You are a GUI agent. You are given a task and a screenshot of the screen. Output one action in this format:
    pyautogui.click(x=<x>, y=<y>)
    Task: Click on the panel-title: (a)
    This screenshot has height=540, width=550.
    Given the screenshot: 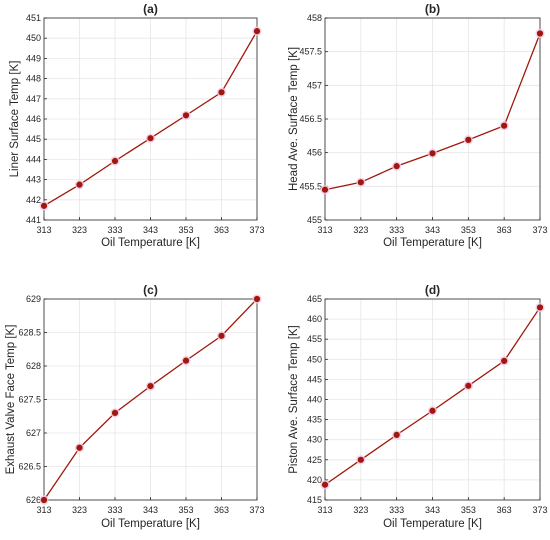 What is the action you would take?
    pyautogui.click(x=150, y=9)
    